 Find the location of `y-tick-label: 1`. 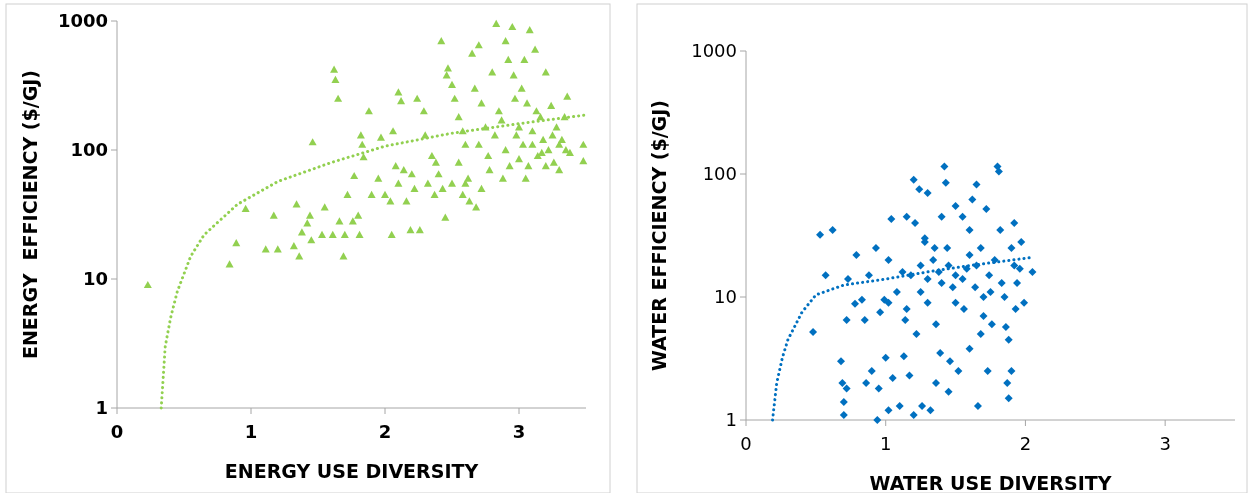

y-tick-label: 1 is located at coordinates (101, 408).